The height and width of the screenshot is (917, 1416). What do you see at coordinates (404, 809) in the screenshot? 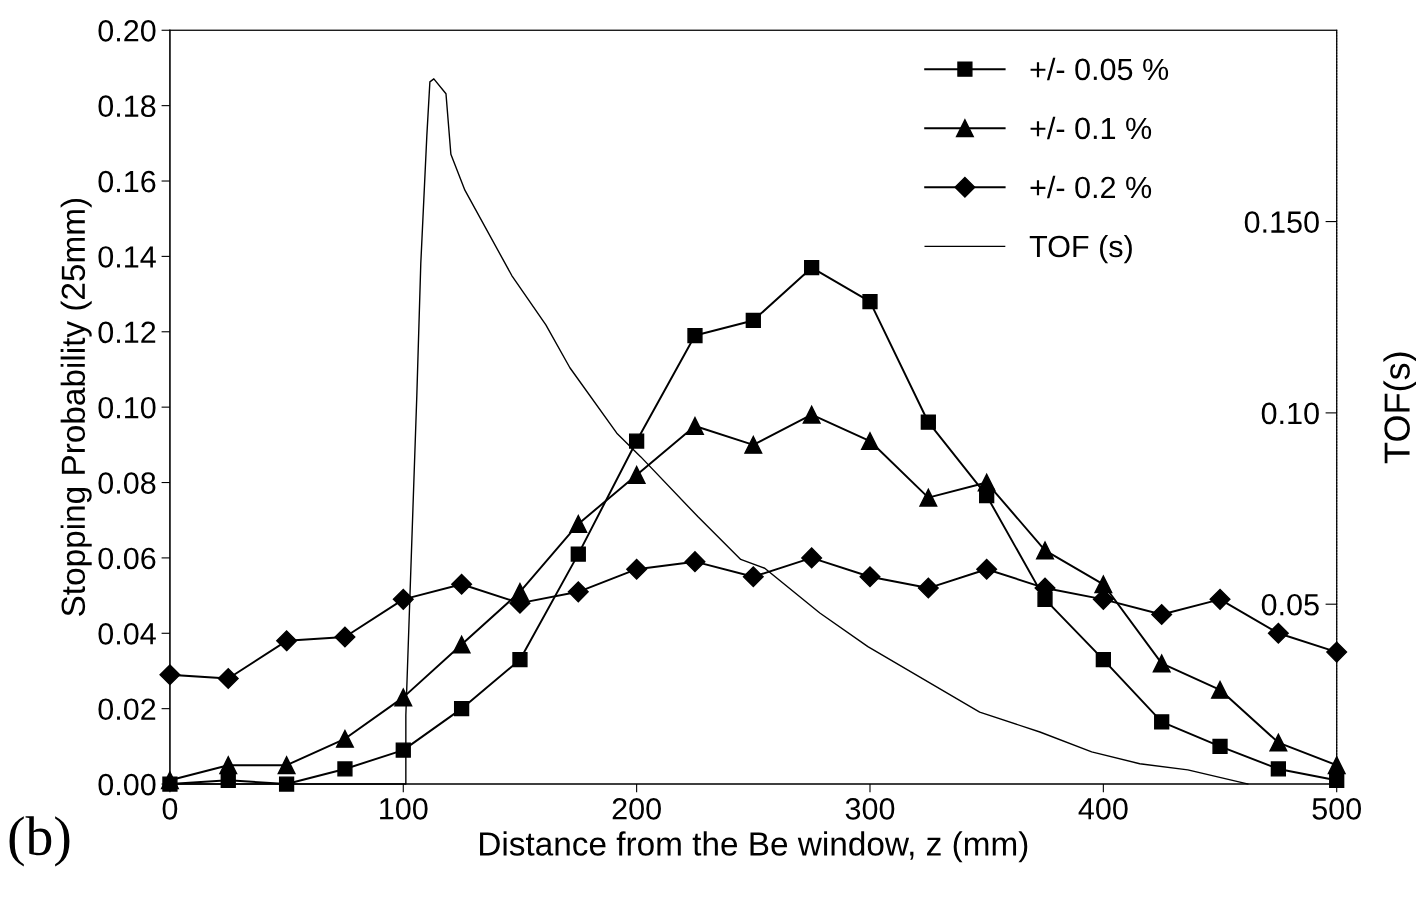
I see `x-tick-label: 100` at bounding box center [404, 809].